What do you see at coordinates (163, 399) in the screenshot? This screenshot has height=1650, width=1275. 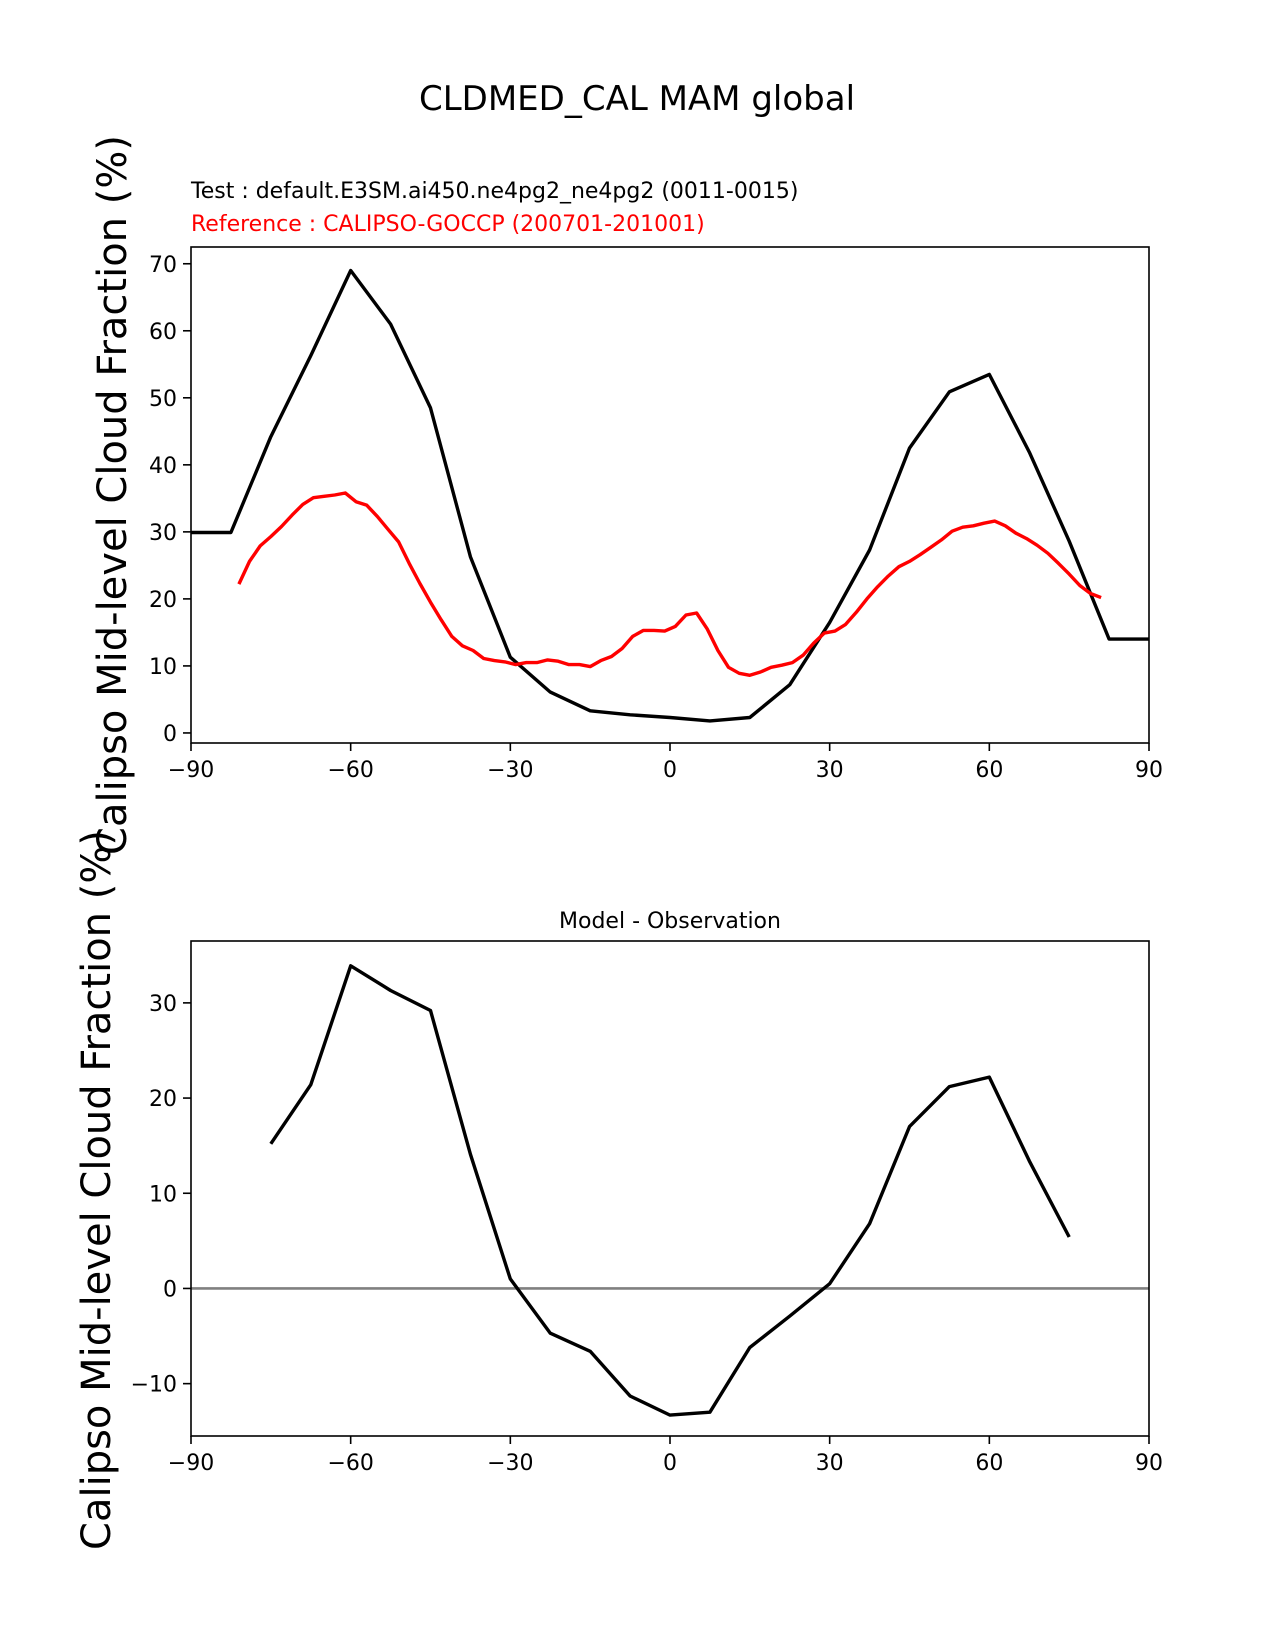 I see `y-tick-label: 50` at bounding box center [163, 399].